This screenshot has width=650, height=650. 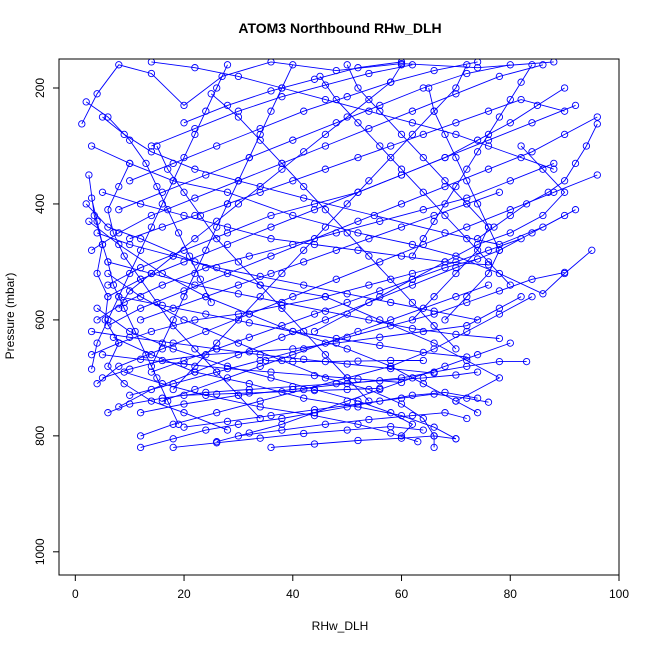 I want to click on y-axis-label: Pressure (mbar), so click(x=10, y=316).